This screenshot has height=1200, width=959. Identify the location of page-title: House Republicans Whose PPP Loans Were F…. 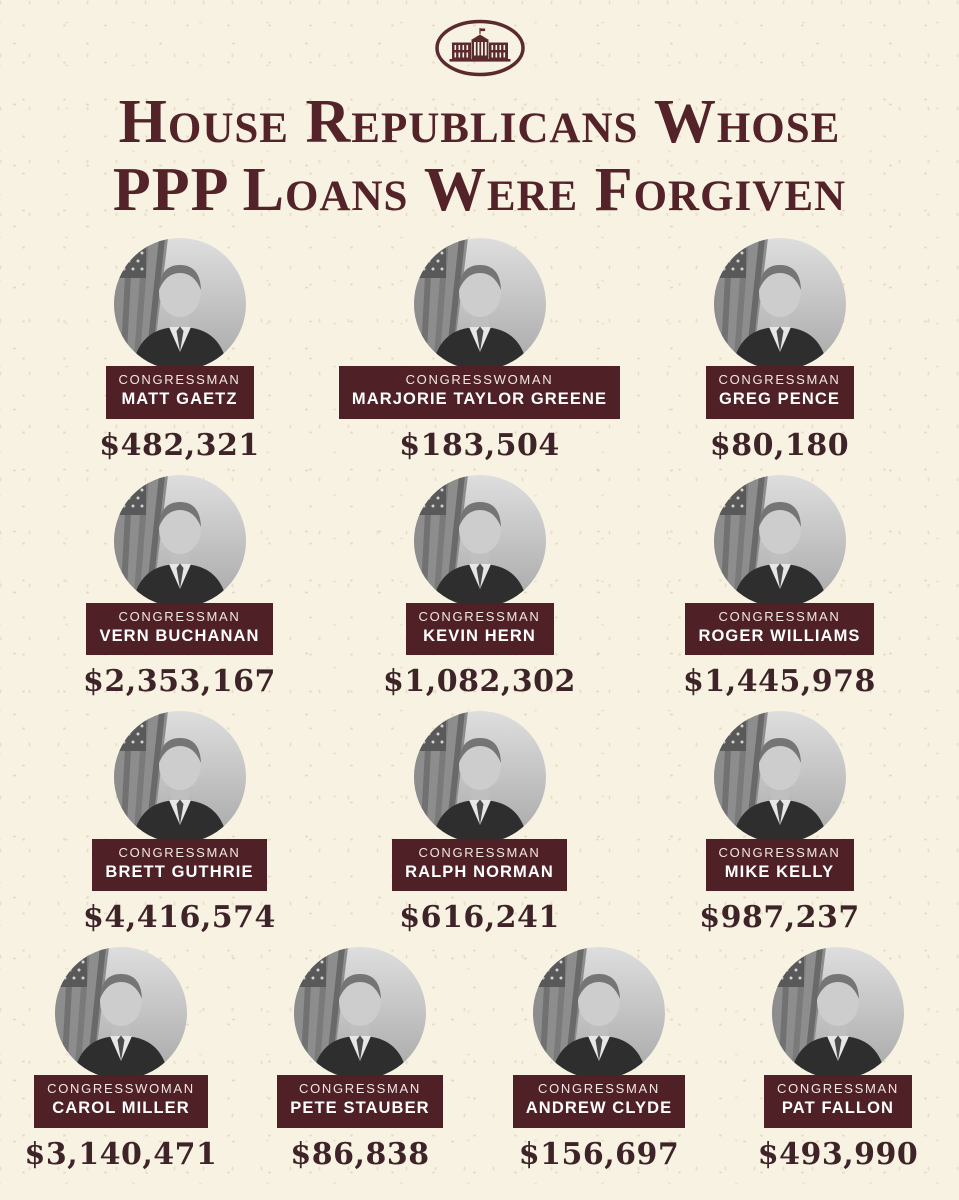
(479, 156).